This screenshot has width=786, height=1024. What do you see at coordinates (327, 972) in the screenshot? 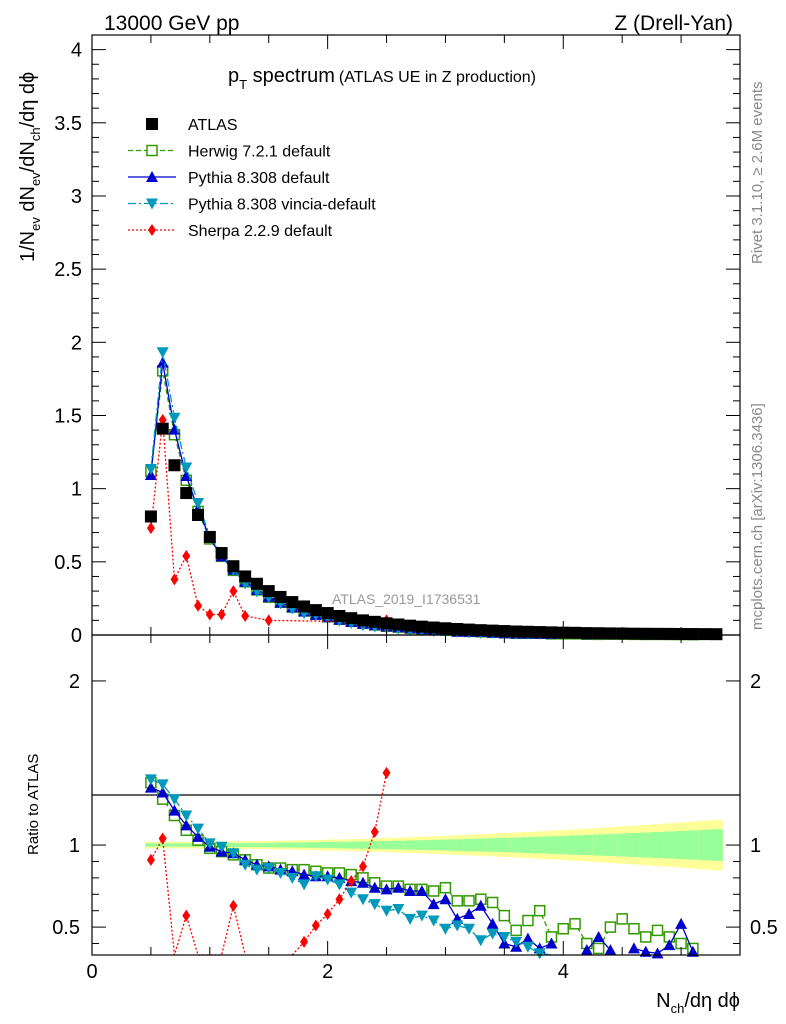
I see `x-tick-label: 2` at bounding box center [327, 972].